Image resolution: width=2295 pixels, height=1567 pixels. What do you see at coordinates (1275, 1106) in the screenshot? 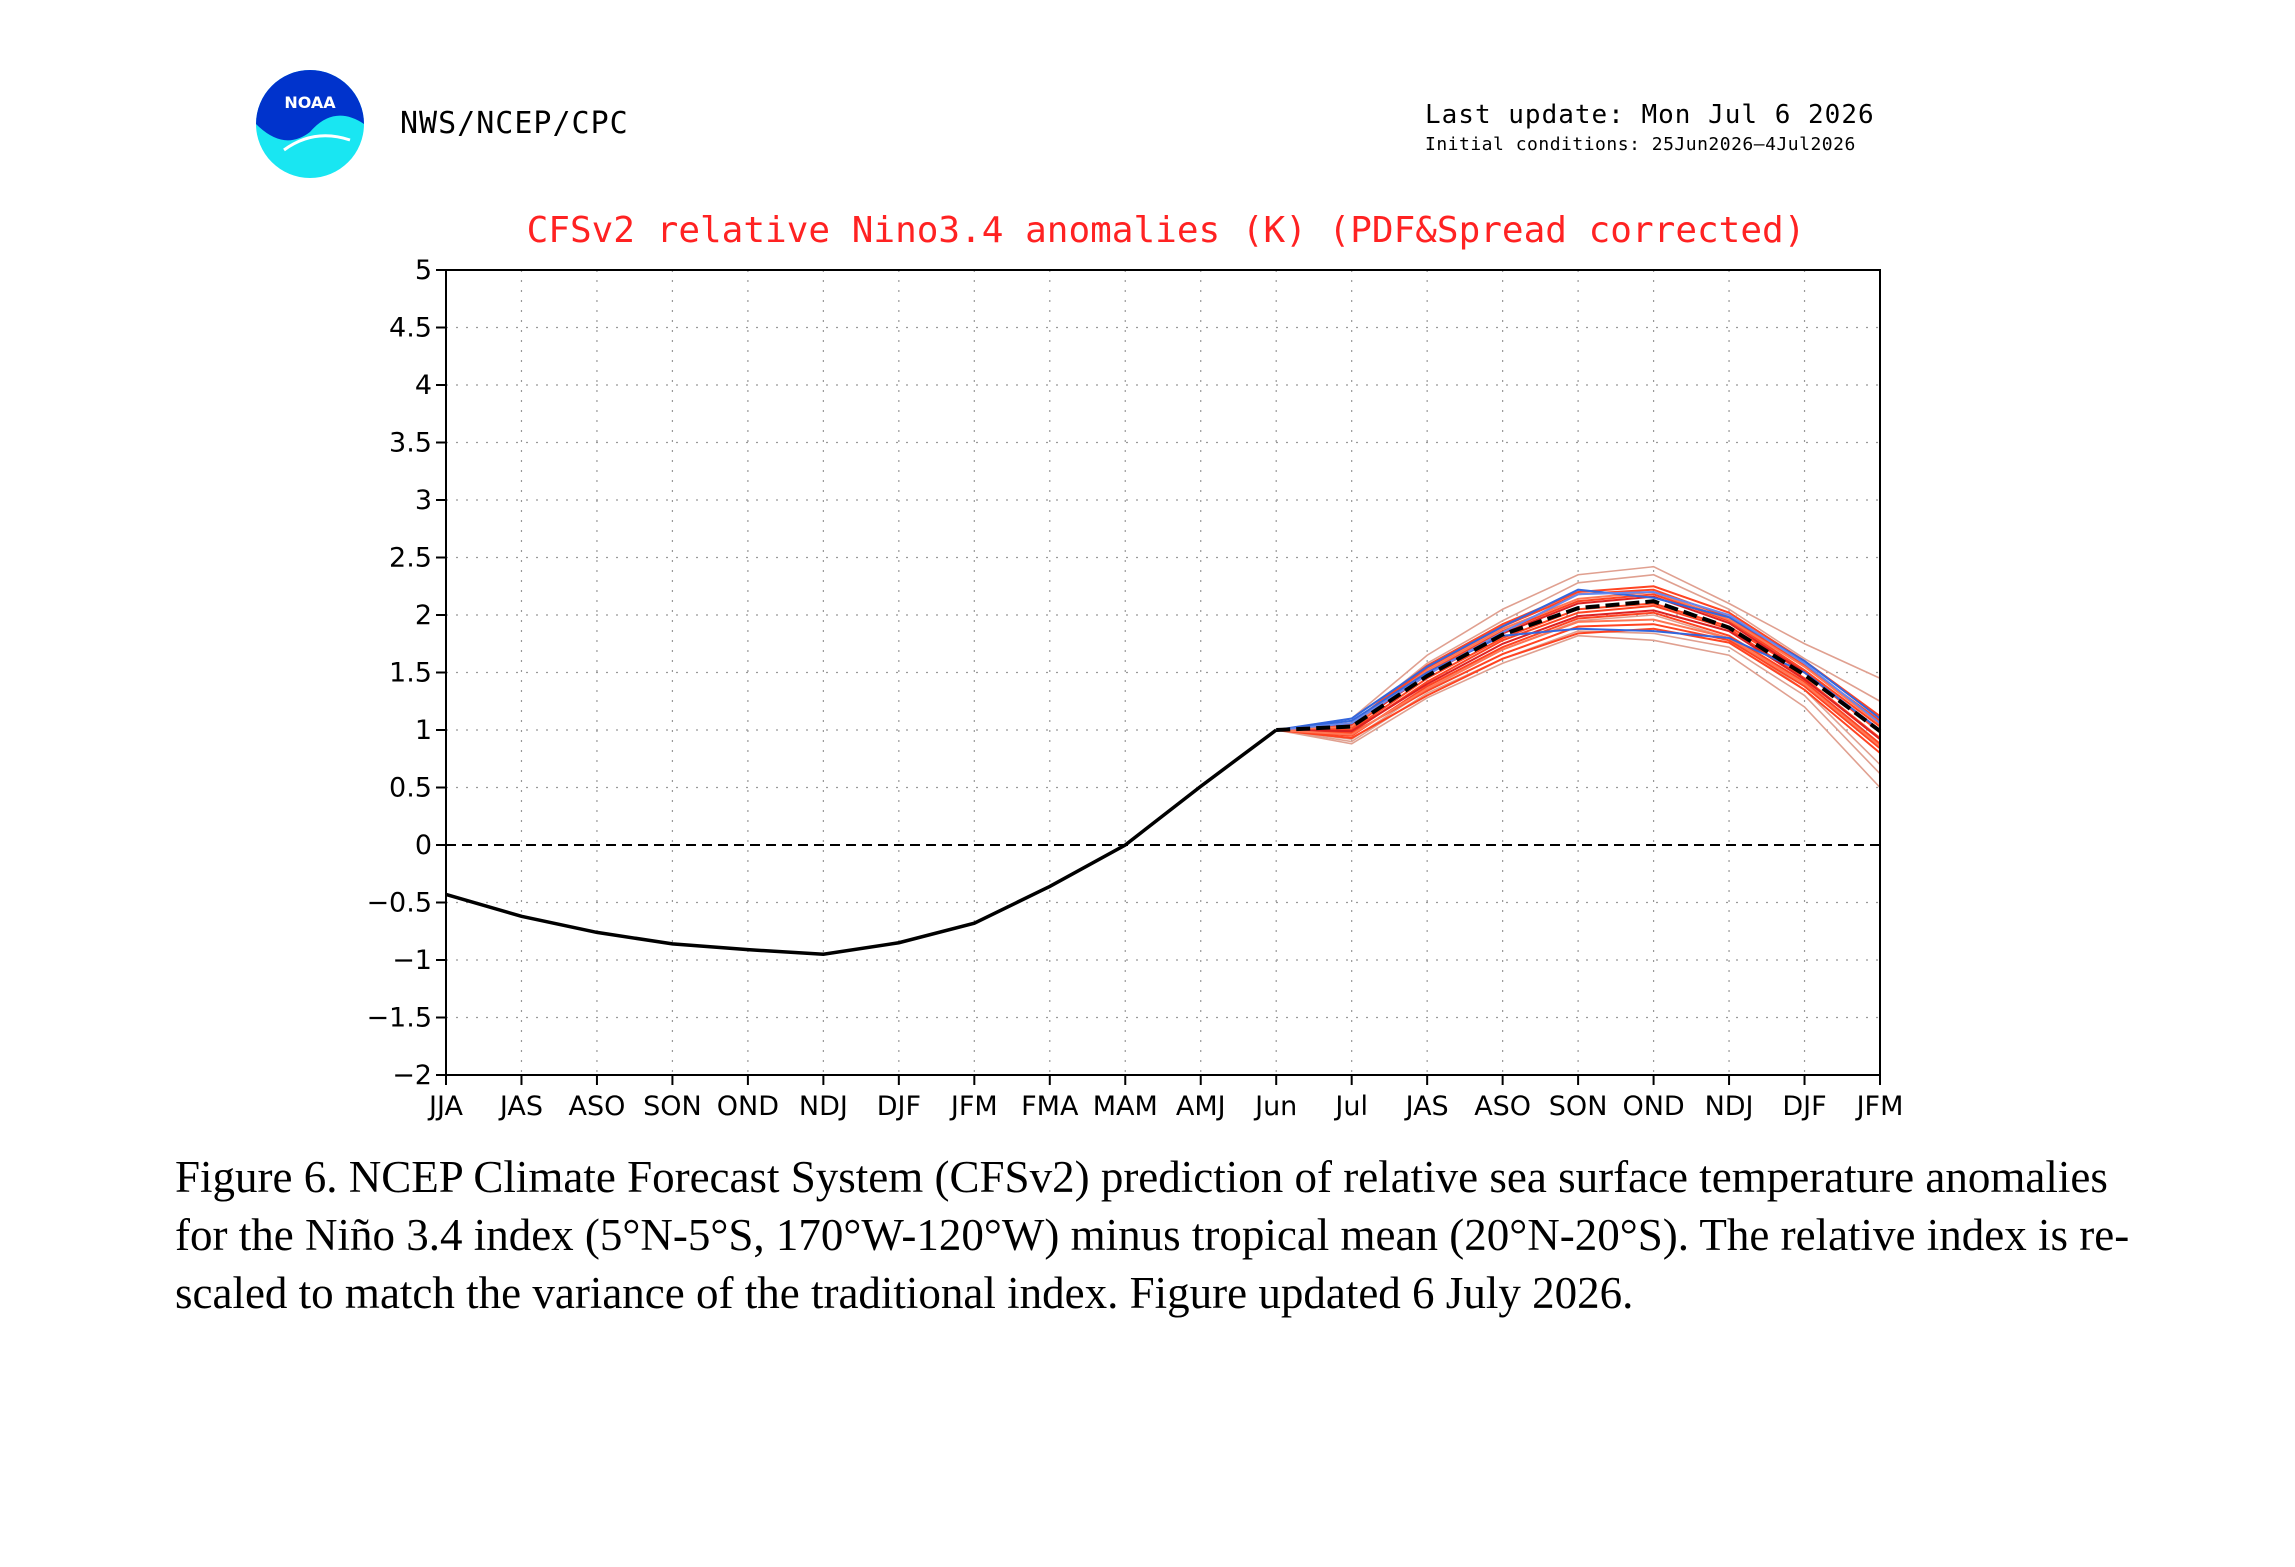
I see `x-tick-label: Jun` at bounding box center [1275, 1106].